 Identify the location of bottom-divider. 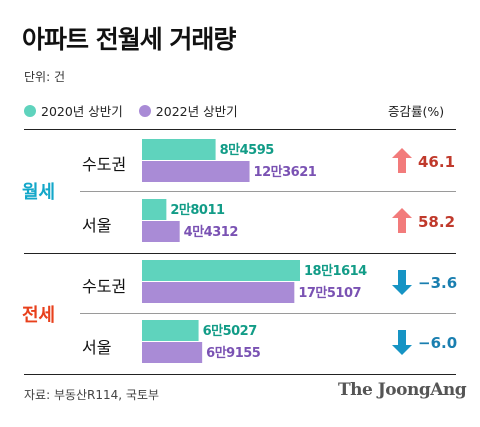
(240, 374).